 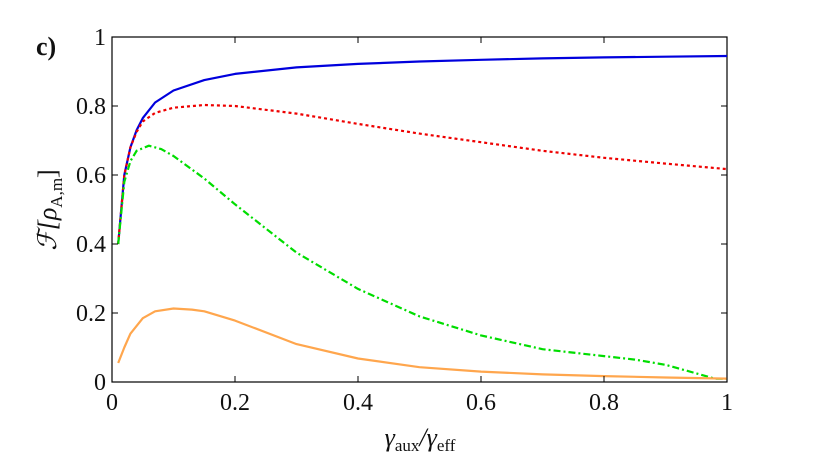 I want to click on y-axis-label-main: ℱ[ρ, so click(x=47, y=229).